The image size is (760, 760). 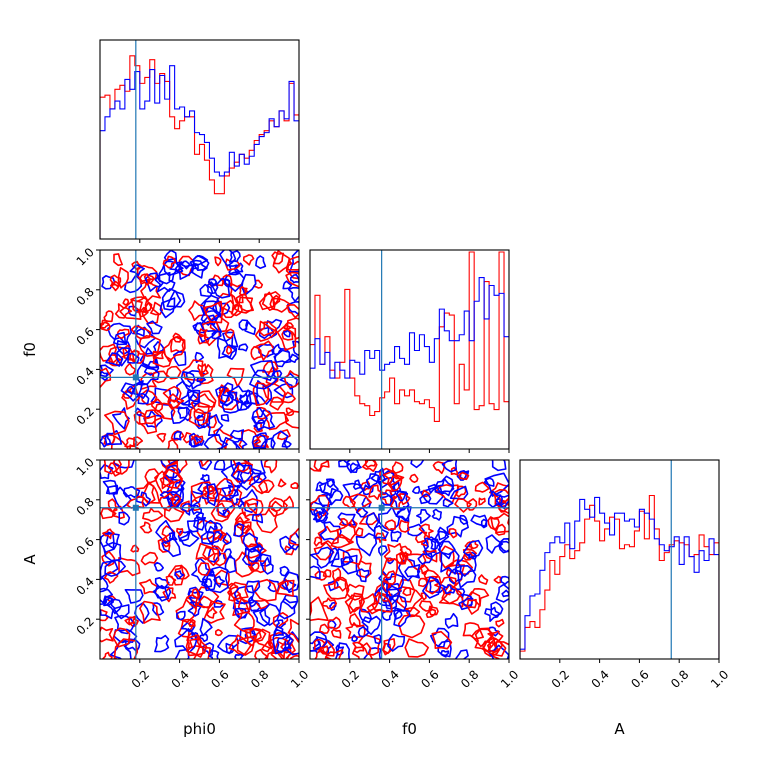 What do you see at coordinates (469, 678) in the screenshot?
I see `x-tick-label: 0.8` at bounding box center [469, 678].